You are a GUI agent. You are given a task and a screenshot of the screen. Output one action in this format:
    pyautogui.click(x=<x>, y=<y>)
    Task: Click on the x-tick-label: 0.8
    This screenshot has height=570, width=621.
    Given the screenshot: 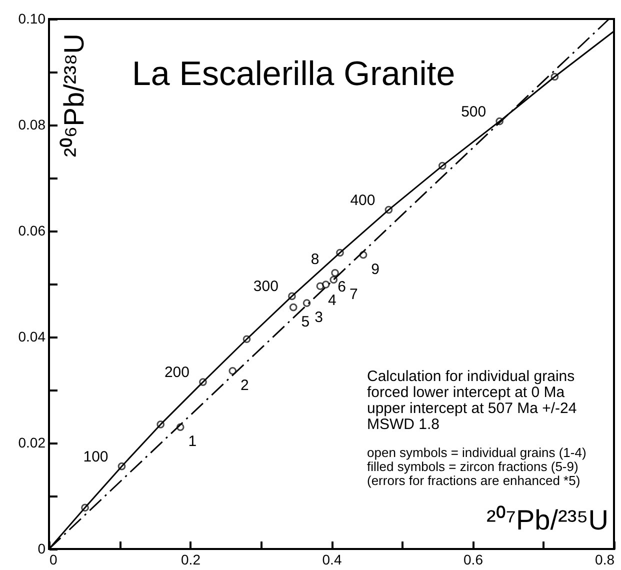 What is the action you would take?
    pyautogui.click(x=605, y=560)
    